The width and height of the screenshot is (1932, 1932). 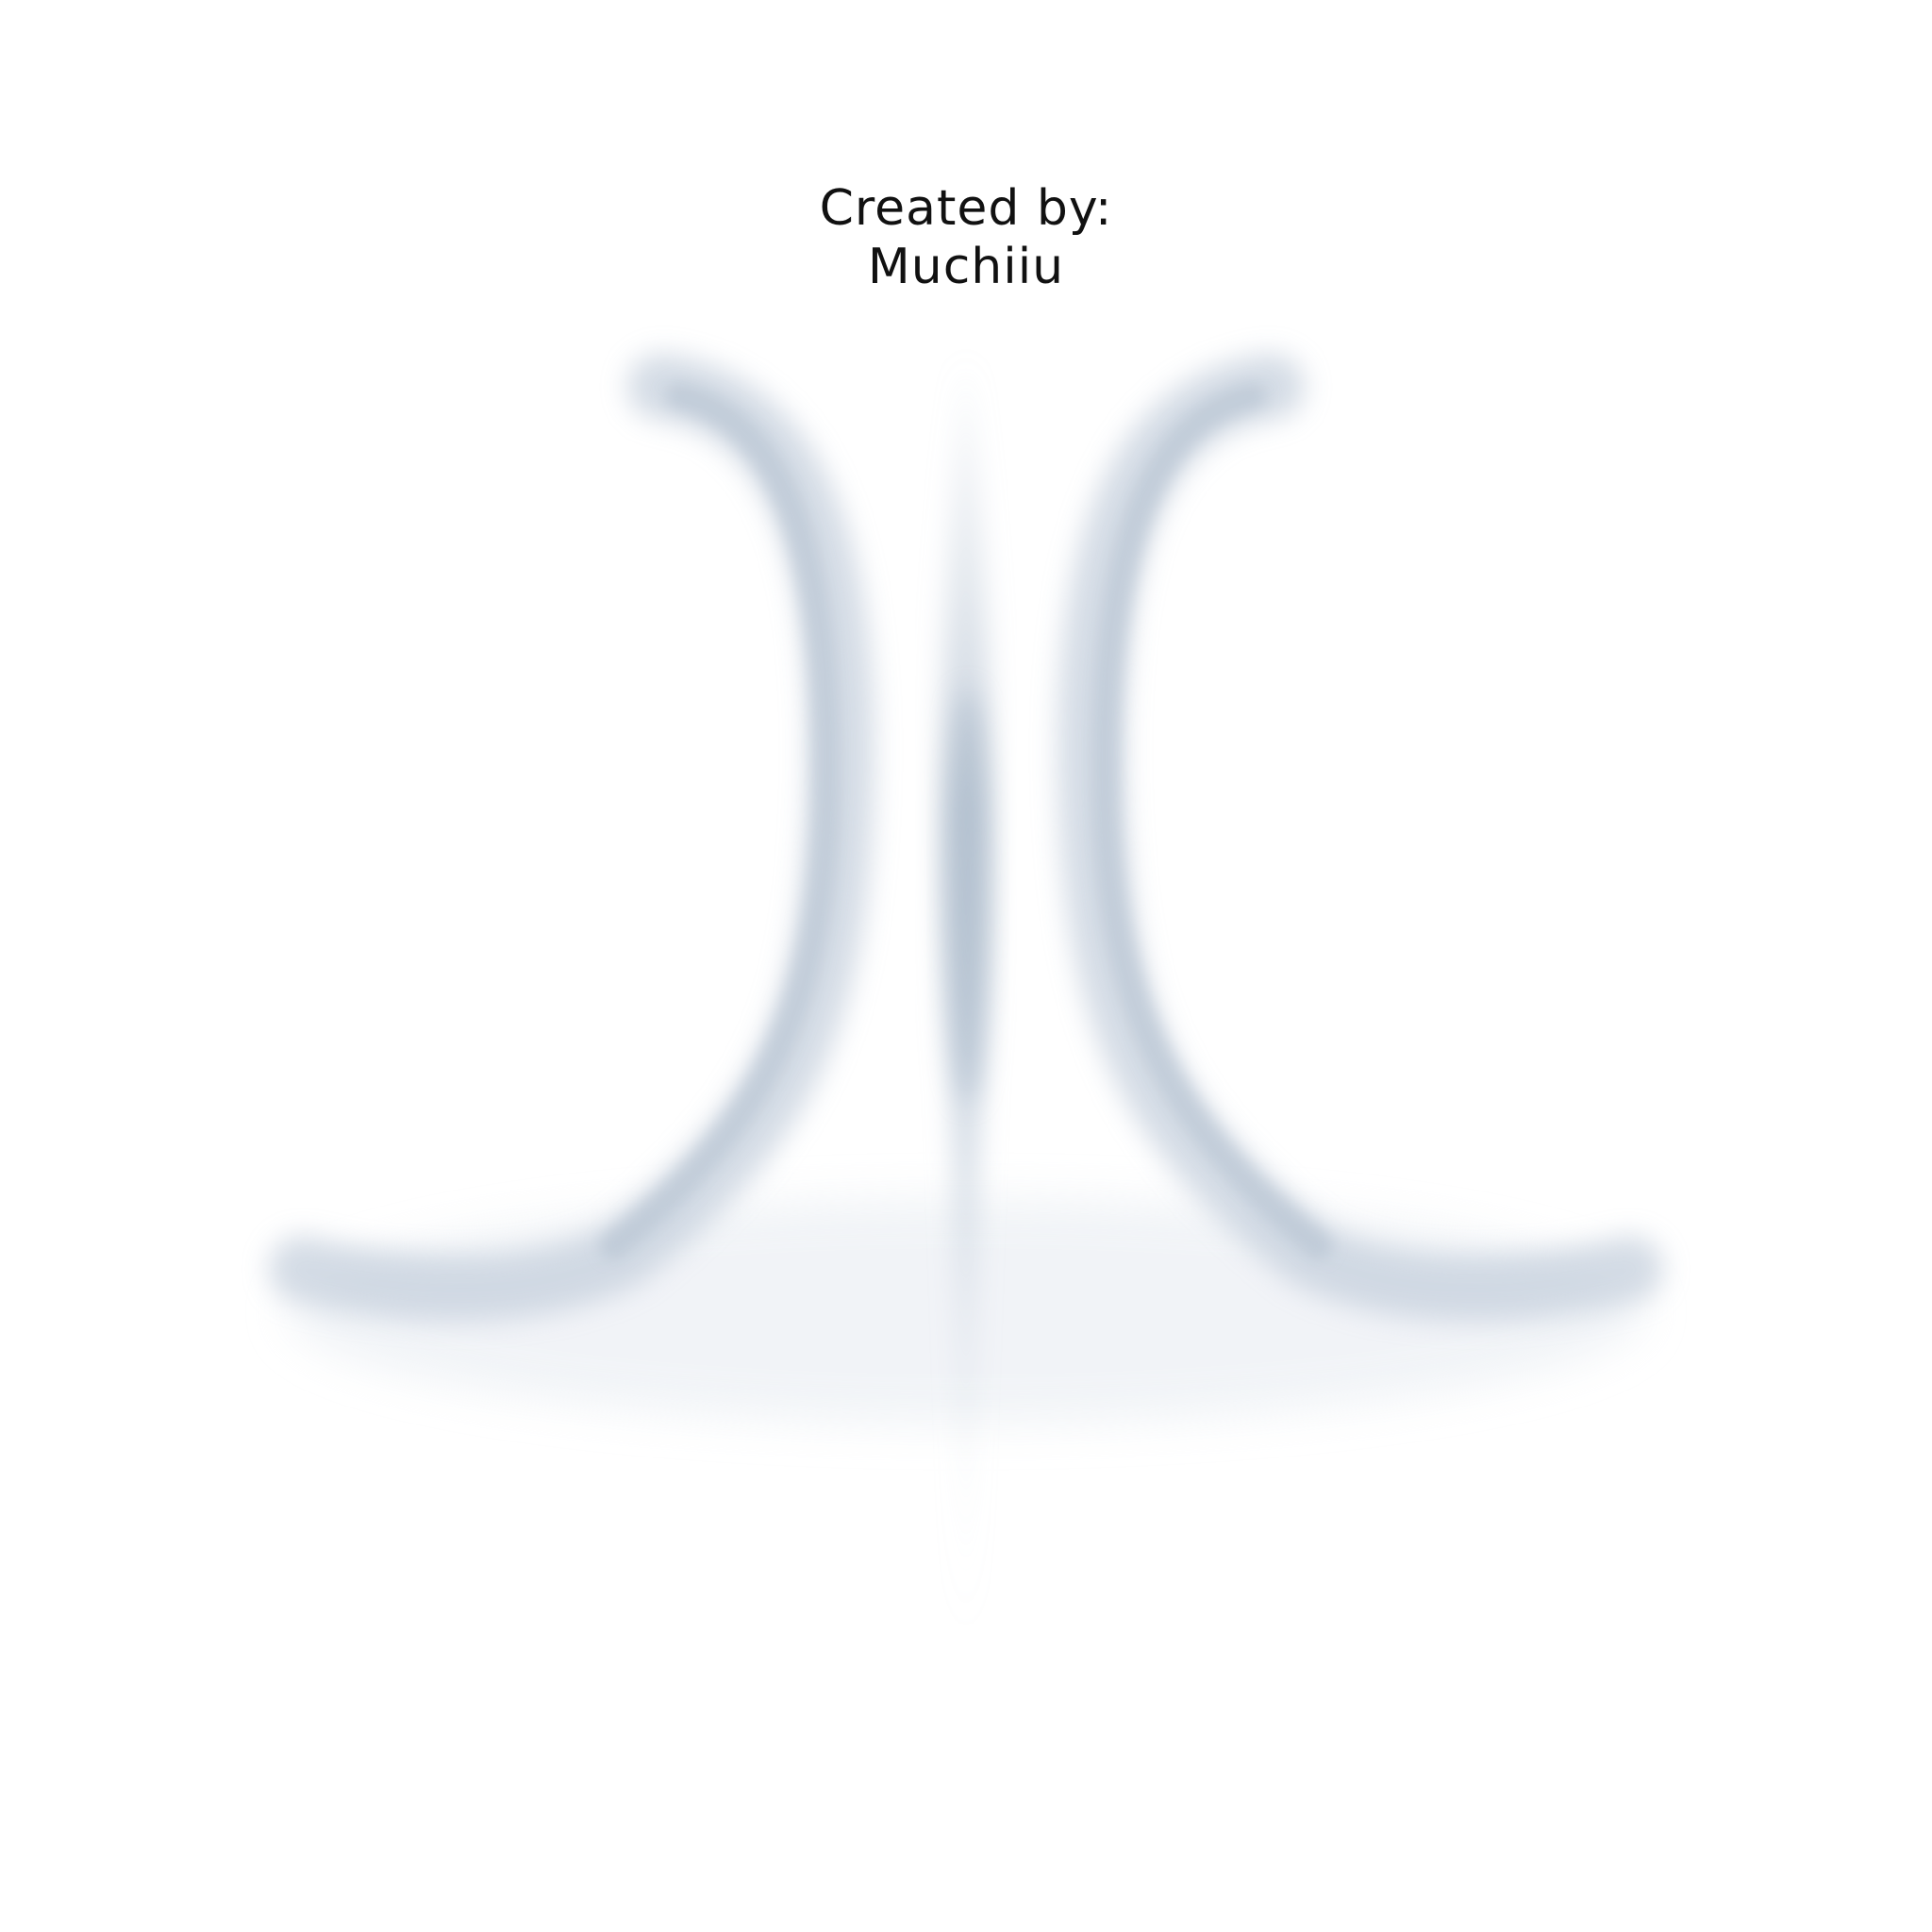 I want to click on stem-dark-core, so click(x=968, y=897).